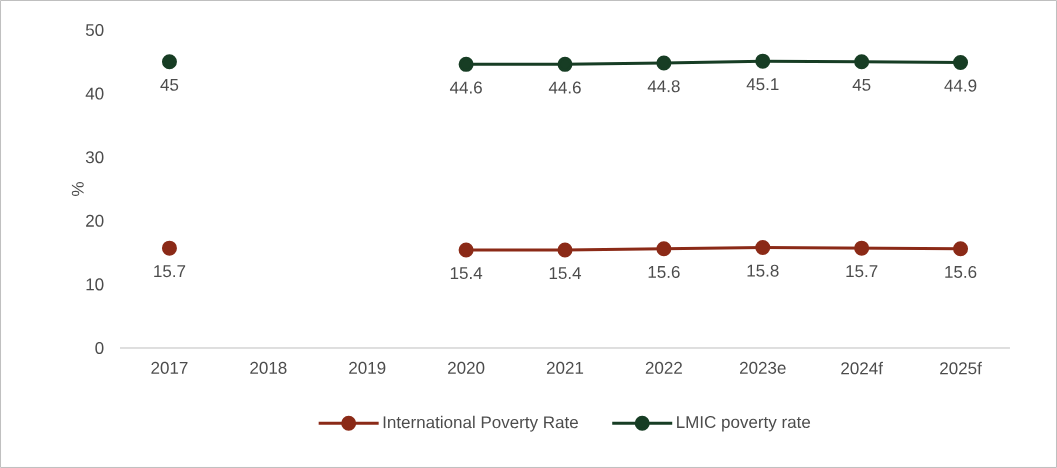 The height and width of the screenshot is (468, 1057). What do you see at coordinates (94, 93) in the screenshot?
I see `y-tick-label: 40` at bounding box center [94, 93].